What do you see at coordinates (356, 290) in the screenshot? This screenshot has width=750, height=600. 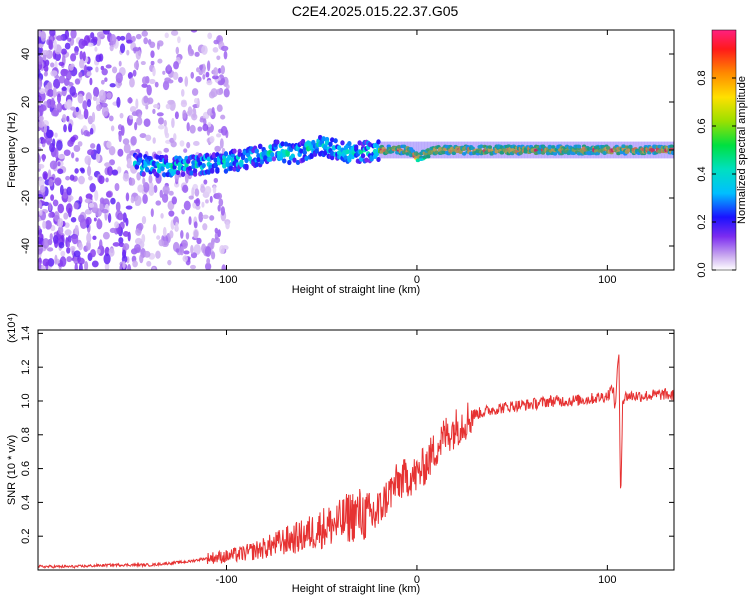 I see `top-x-axis-label: Height of straight line (km)` at bounding box center [356, 290].